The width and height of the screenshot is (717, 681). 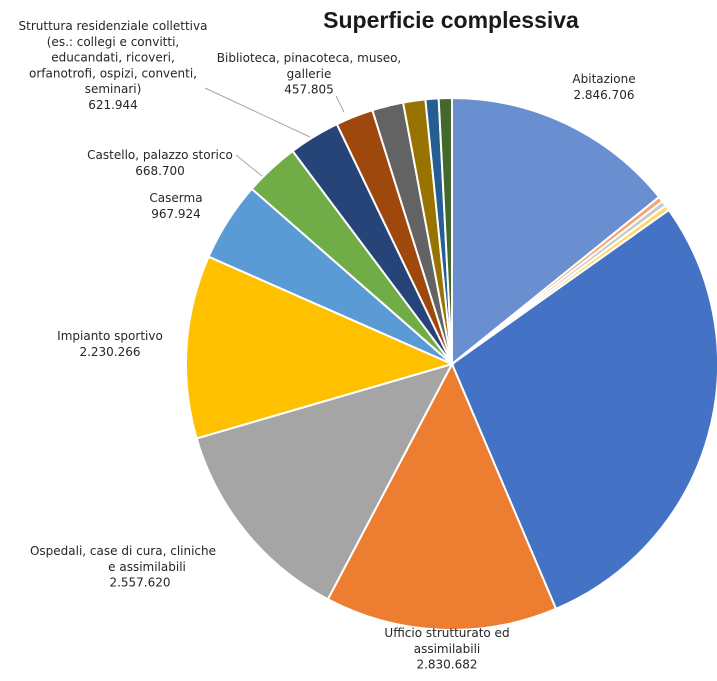 I want to click on data-label: Impianto sportivo 2.230.266, so click(x=110, y=344).